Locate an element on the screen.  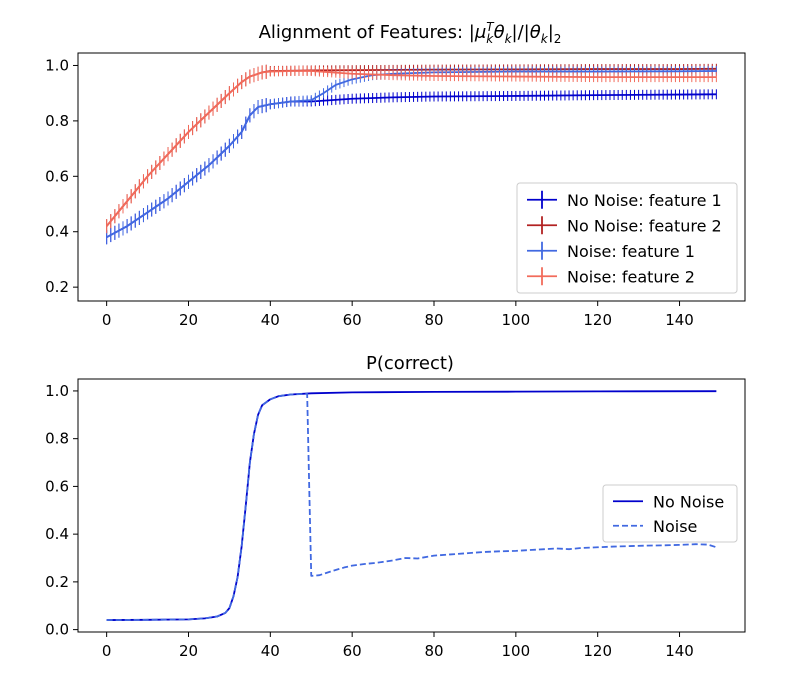
p-correct-chart-title: P(correct) is located at coordinates (410, 363).